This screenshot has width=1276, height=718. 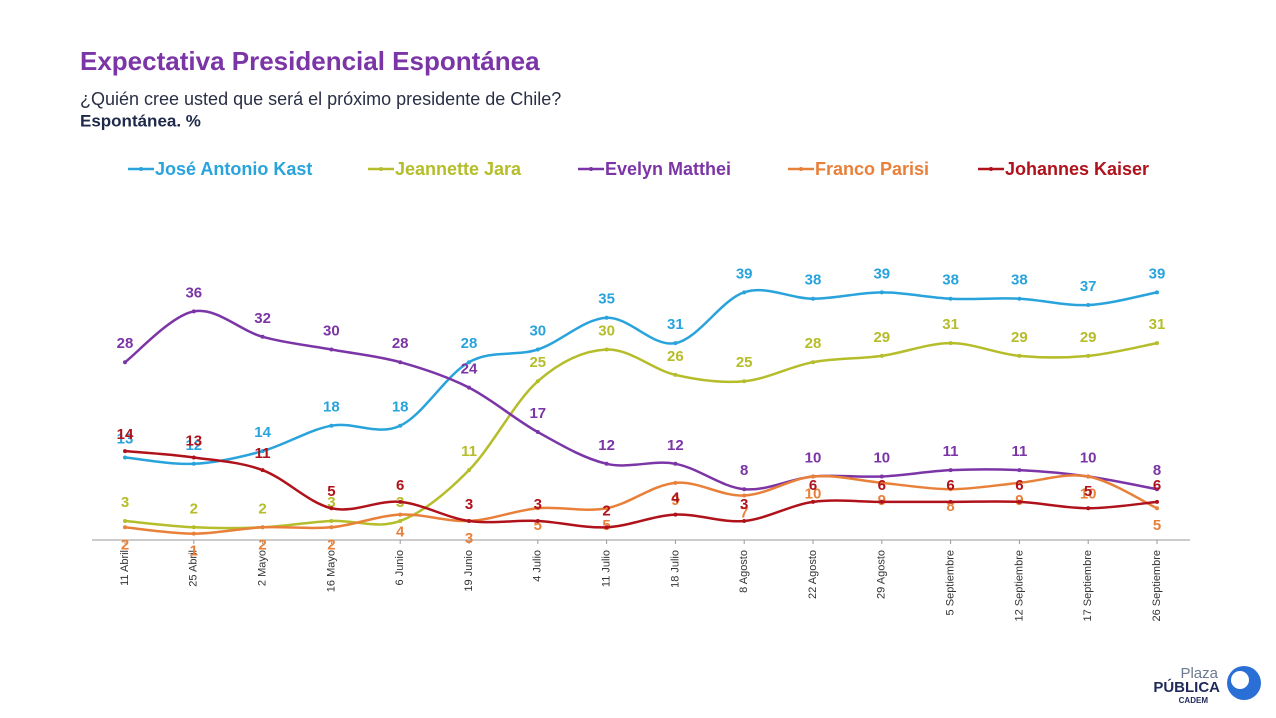 What do you see at coordinates (1157, 586) in the screenshot?
I see `x-tick-label: 26 Septiembre` at bounding box center [1157, 586].